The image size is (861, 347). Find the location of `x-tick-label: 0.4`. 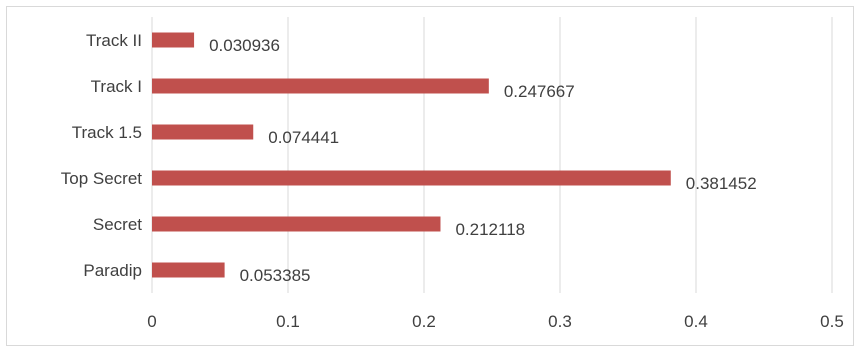

x-tick-label: 0.4 is located at coordinates (696, 321).